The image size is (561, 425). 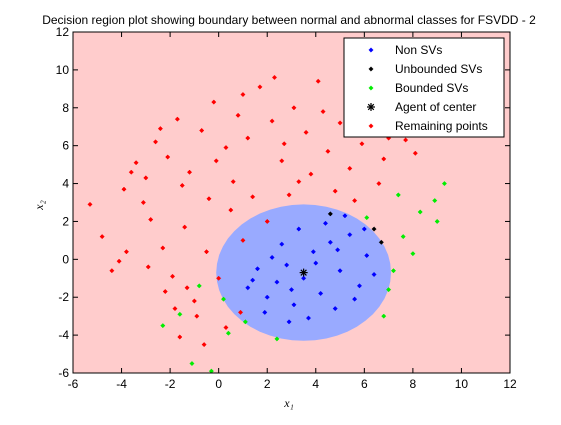 What do you see at coordinates (330, 214) in the screenshot?
I see `point-unbounded-svs` at bounding box center [330, 214].